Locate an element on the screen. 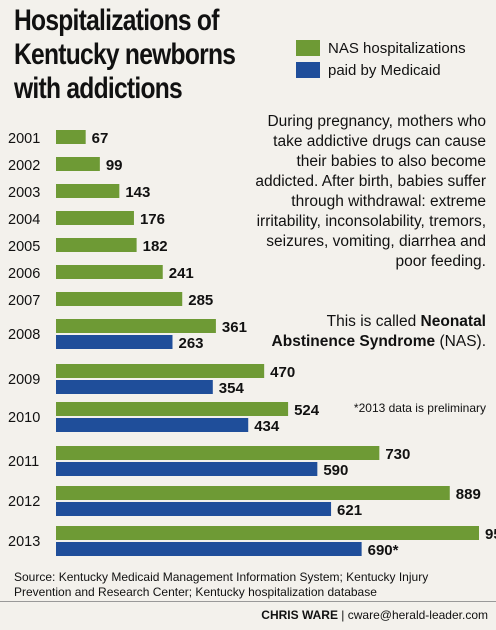 The image size is (496, 630). year-label-2008: 2008 is located at coordinates (24, 335).